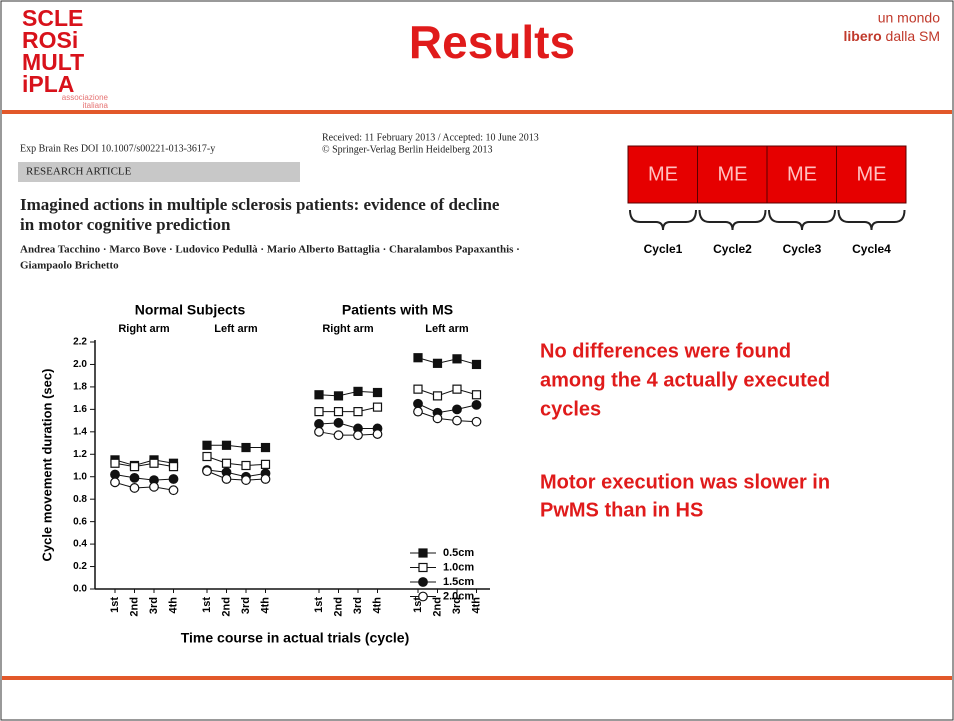 The width and height of the screenshot is (954, 721). Describe the element at coordinates (348, 329) in the screenshot. I see `arm-label: Right arm` at that location.